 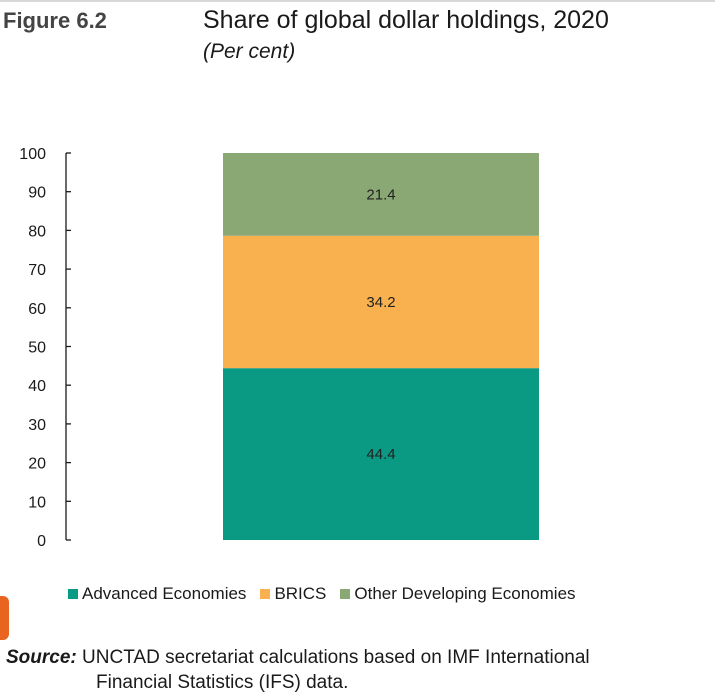 I want to click on legend-swatch-other-developing-economies, so click(x=345, y=594).